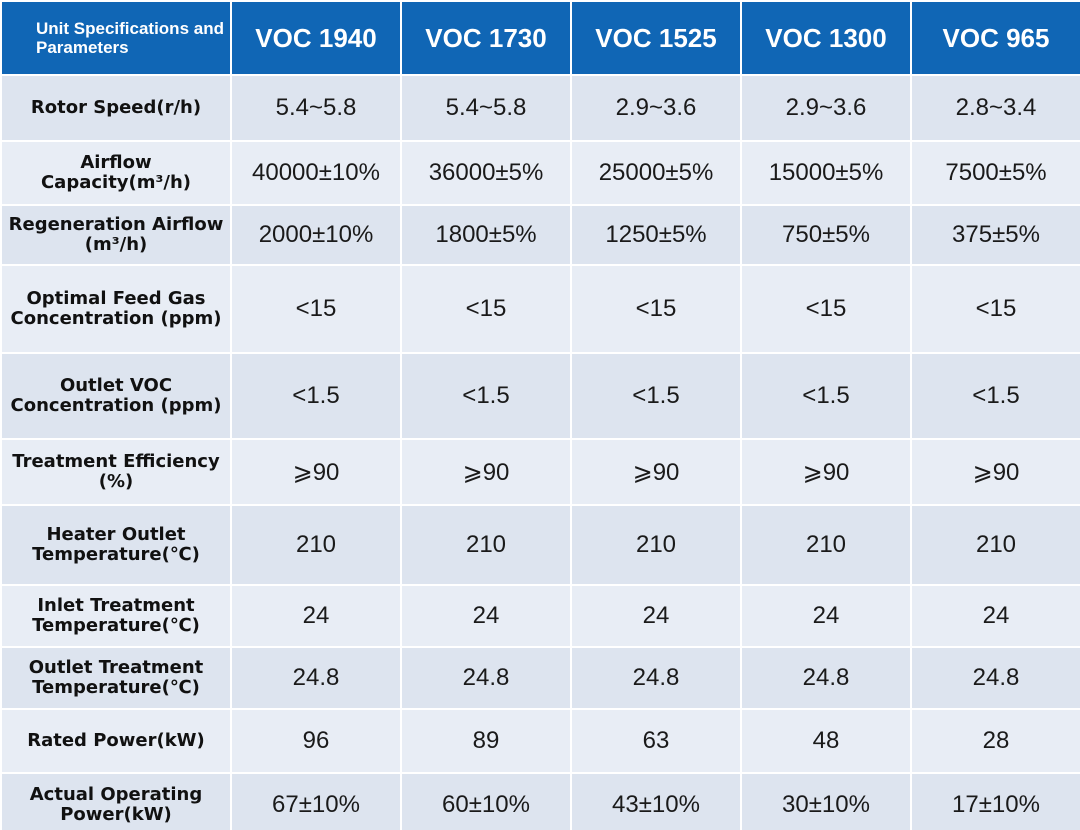 This screenshot has height=830, width=1080. What do you see at coordinates (486, 741) in the screenshot?
I see `cell-value: 89` at bounding box center [486, 741].